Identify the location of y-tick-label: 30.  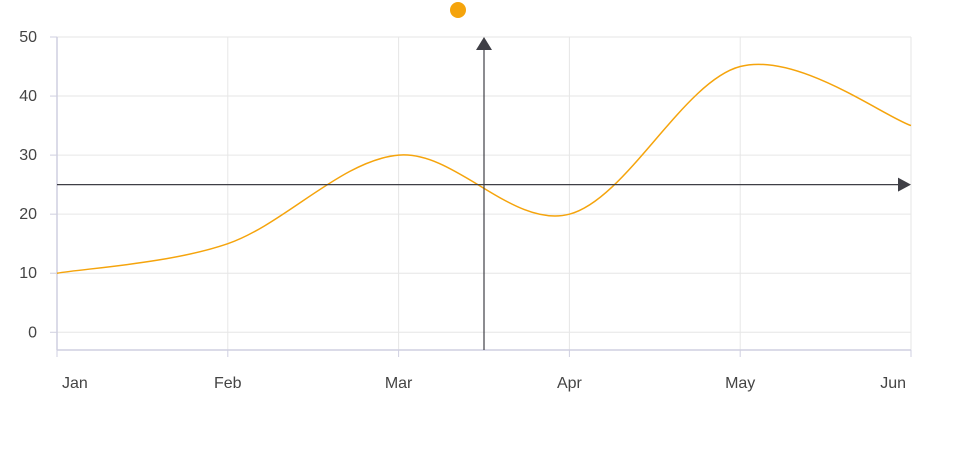
(28, 155).